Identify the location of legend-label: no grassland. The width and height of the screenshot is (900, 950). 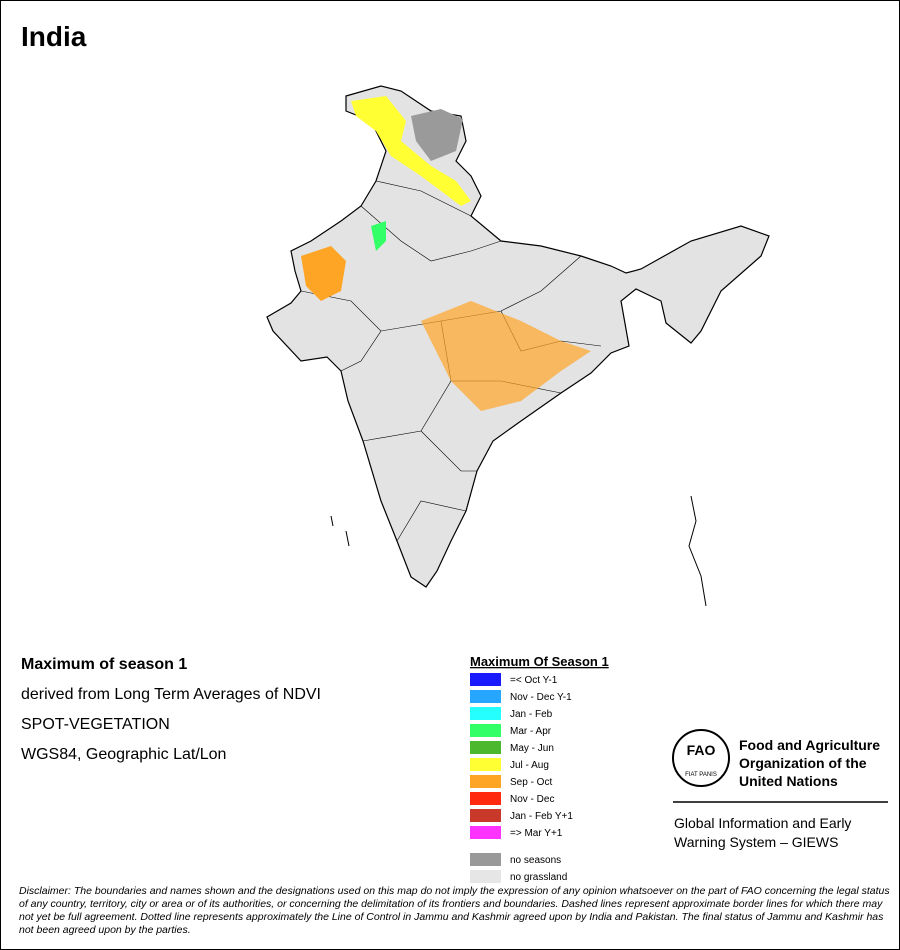
(538, 877).